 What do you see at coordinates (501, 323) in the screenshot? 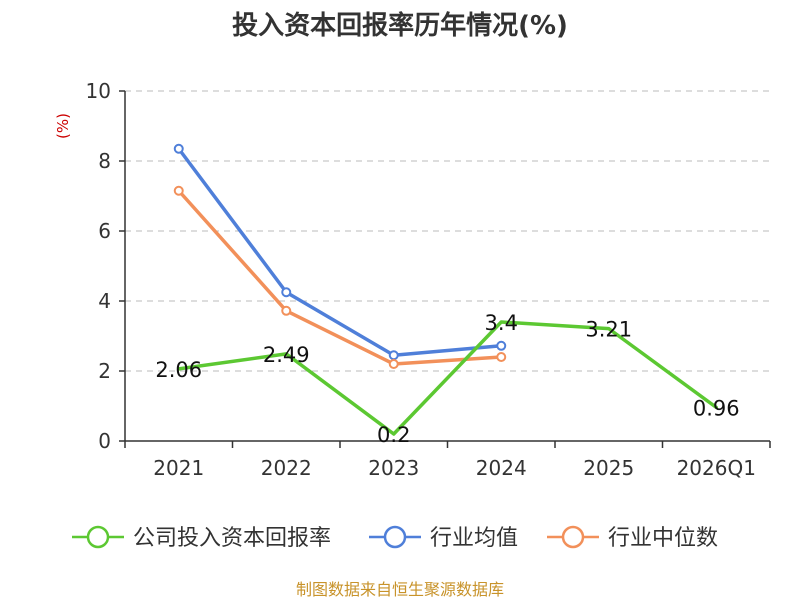
I see `data-label: 3.4` at bounding box center [501, 323].